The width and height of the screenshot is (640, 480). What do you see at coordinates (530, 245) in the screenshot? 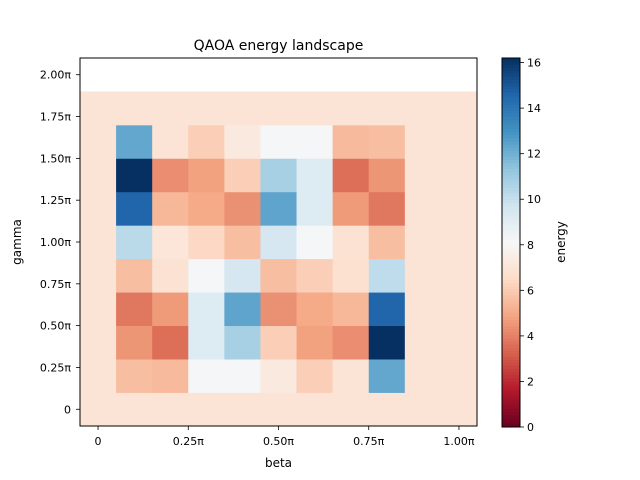
I see `colorbar-tick-label: 8` at bounding box center [530, 245].